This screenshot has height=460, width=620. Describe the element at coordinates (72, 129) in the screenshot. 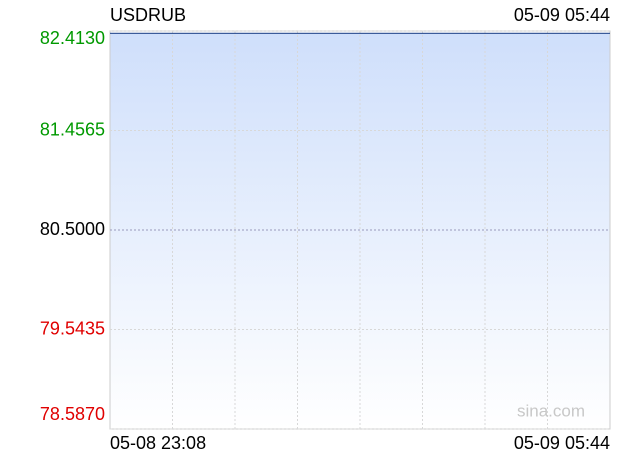

I see `y-tick-label: 81.4565` at that location.